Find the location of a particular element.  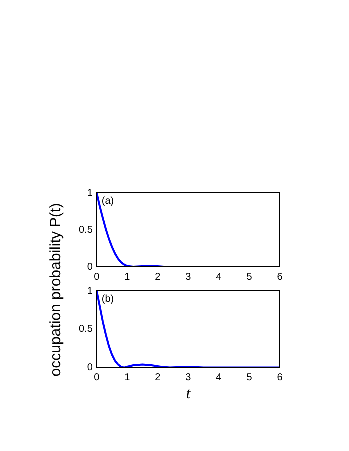

annotation: (a) is located at coordinates (108, 201).